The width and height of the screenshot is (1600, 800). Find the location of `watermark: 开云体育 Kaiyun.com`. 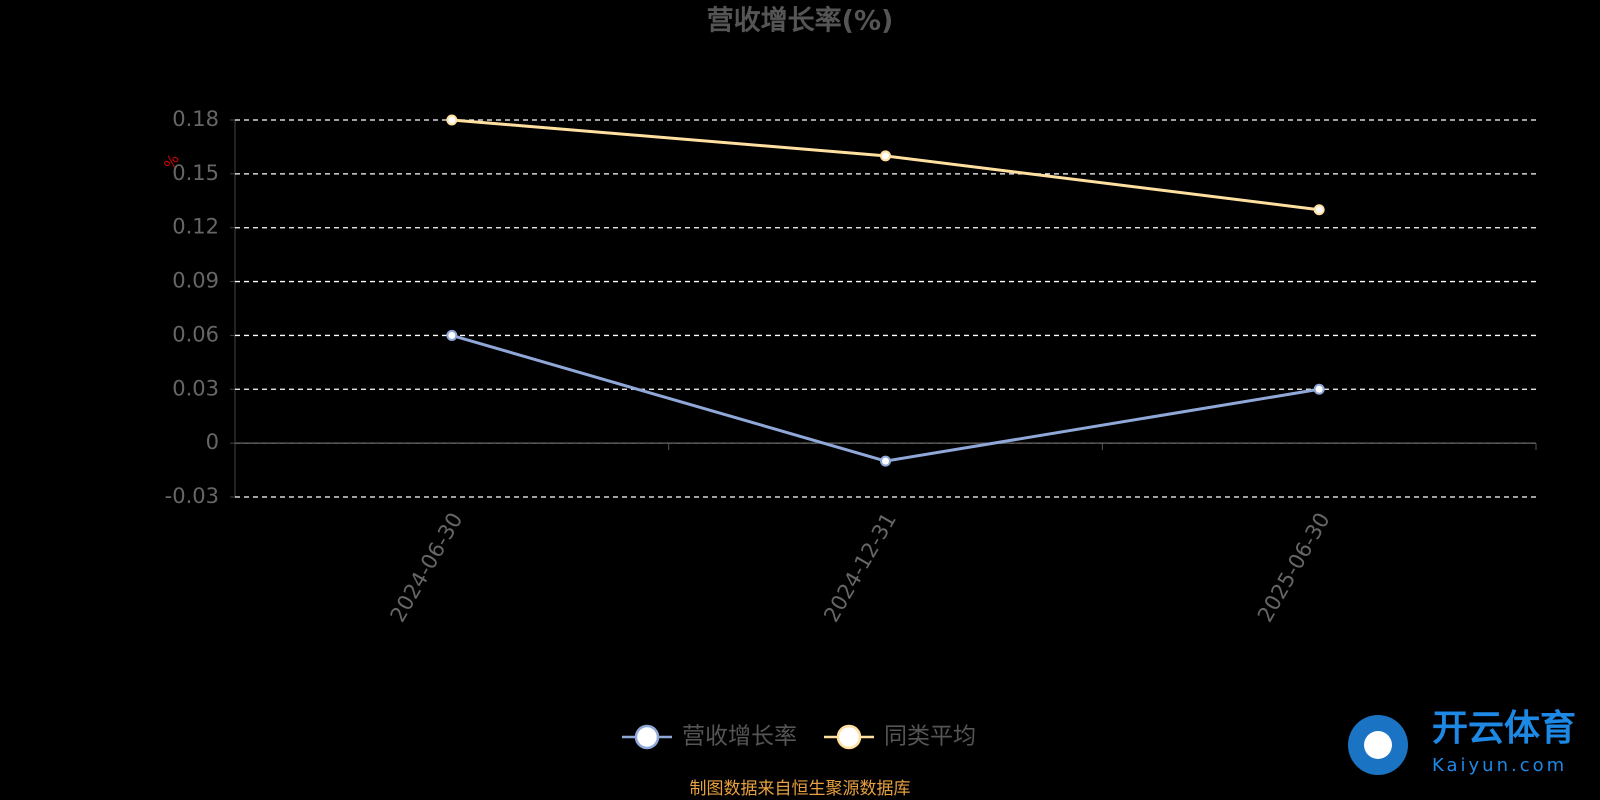

watermark: 开云体育 Kaiyun.com is located at coordinates (1462, 742).